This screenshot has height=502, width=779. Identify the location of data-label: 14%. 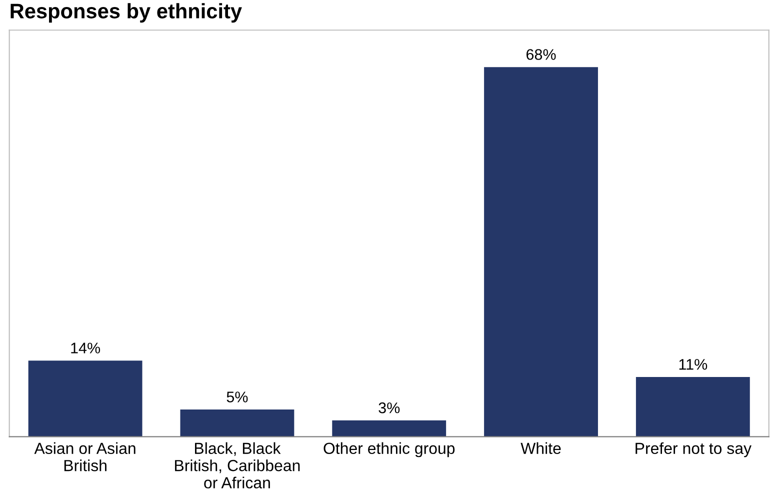
(85, 348).